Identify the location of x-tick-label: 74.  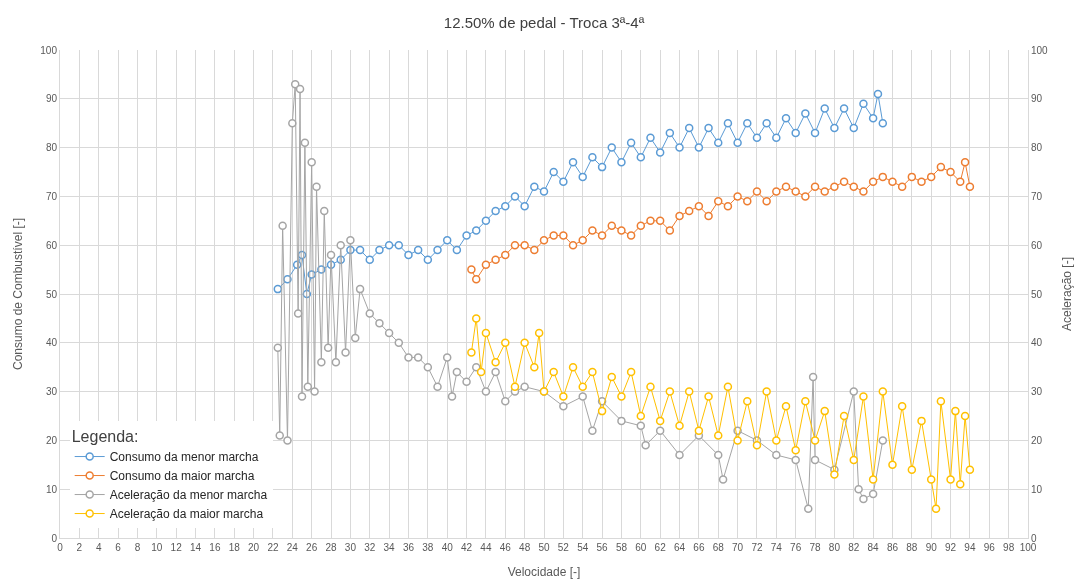
(776, 547).